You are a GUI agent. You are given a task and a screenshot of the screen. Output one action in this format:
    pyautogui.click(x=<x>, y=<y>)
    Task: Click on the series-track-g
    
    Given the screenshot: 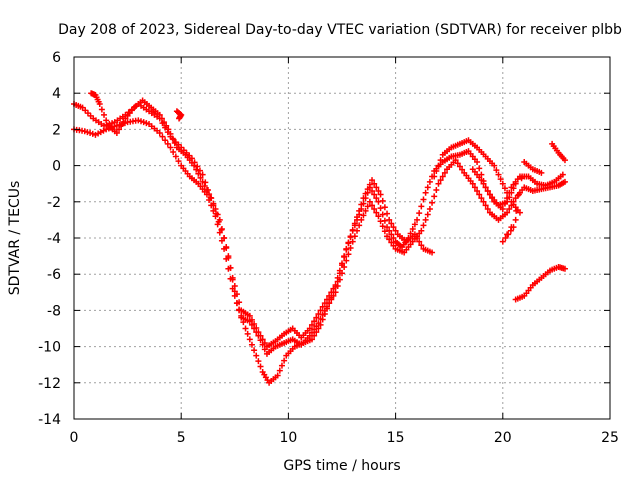 What is the action you would take?
    pyautogui.click(x=494, y=187)
    